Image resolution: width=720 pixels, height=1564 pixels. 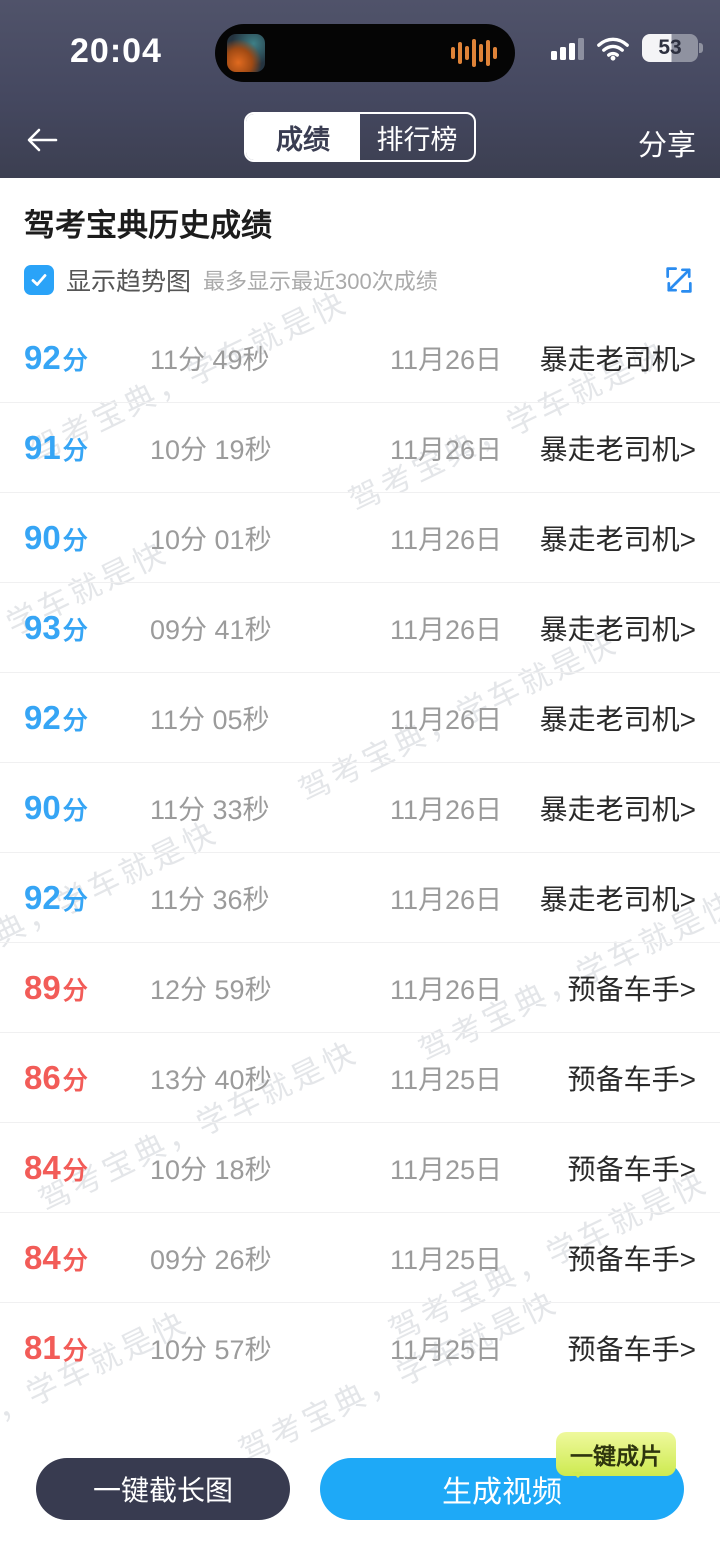 I want to click on share-button: 分享, so click(x=666, y=146).